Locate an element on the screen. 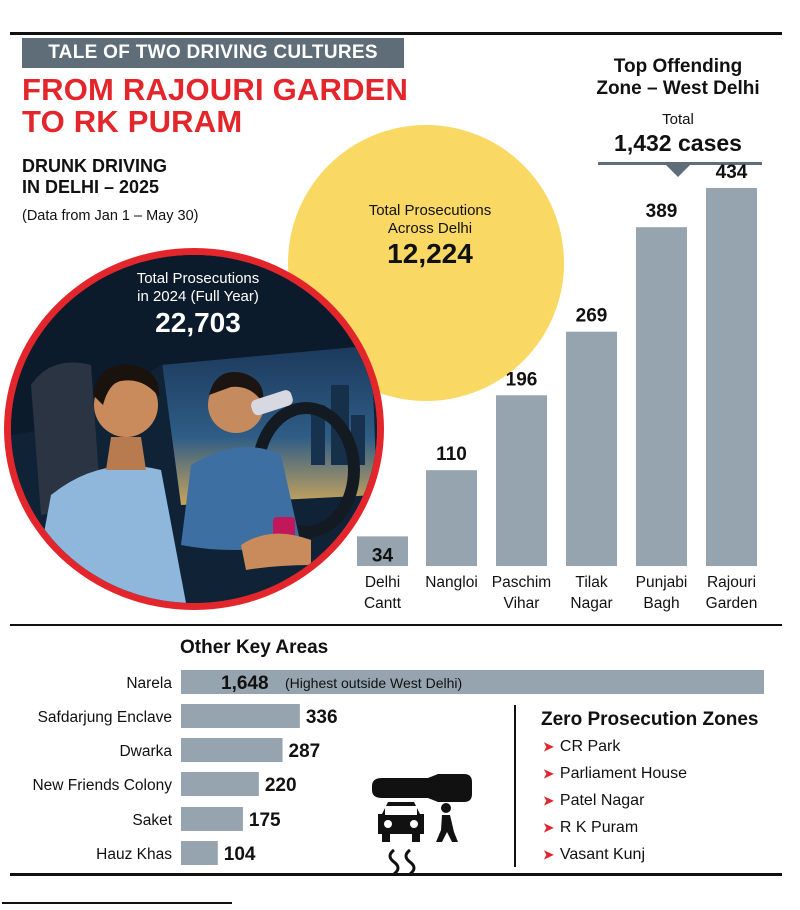  headline-line-2: TO RK PURAM is located at coordinates (132, 121).